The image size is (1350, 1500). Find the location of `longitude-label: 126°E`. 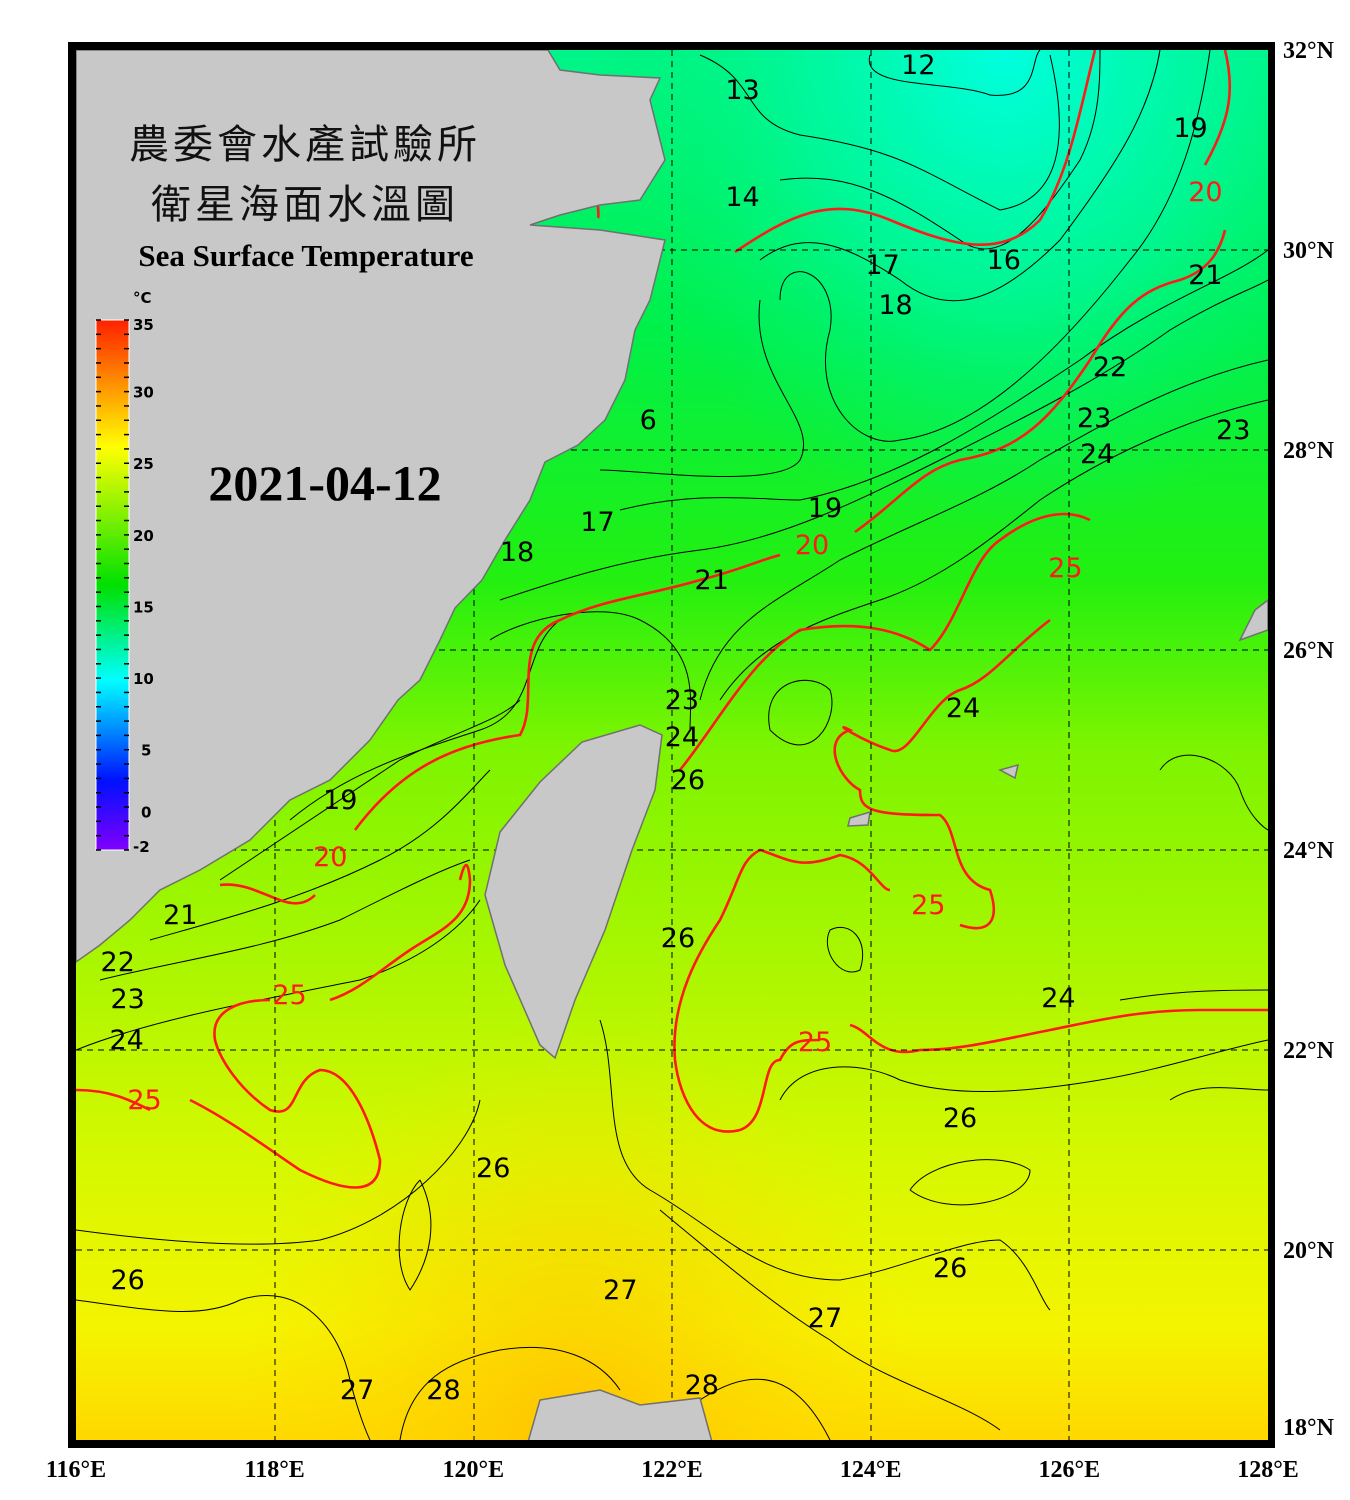

longitude-label: 126°E is located at coordinates (1070, 1470).